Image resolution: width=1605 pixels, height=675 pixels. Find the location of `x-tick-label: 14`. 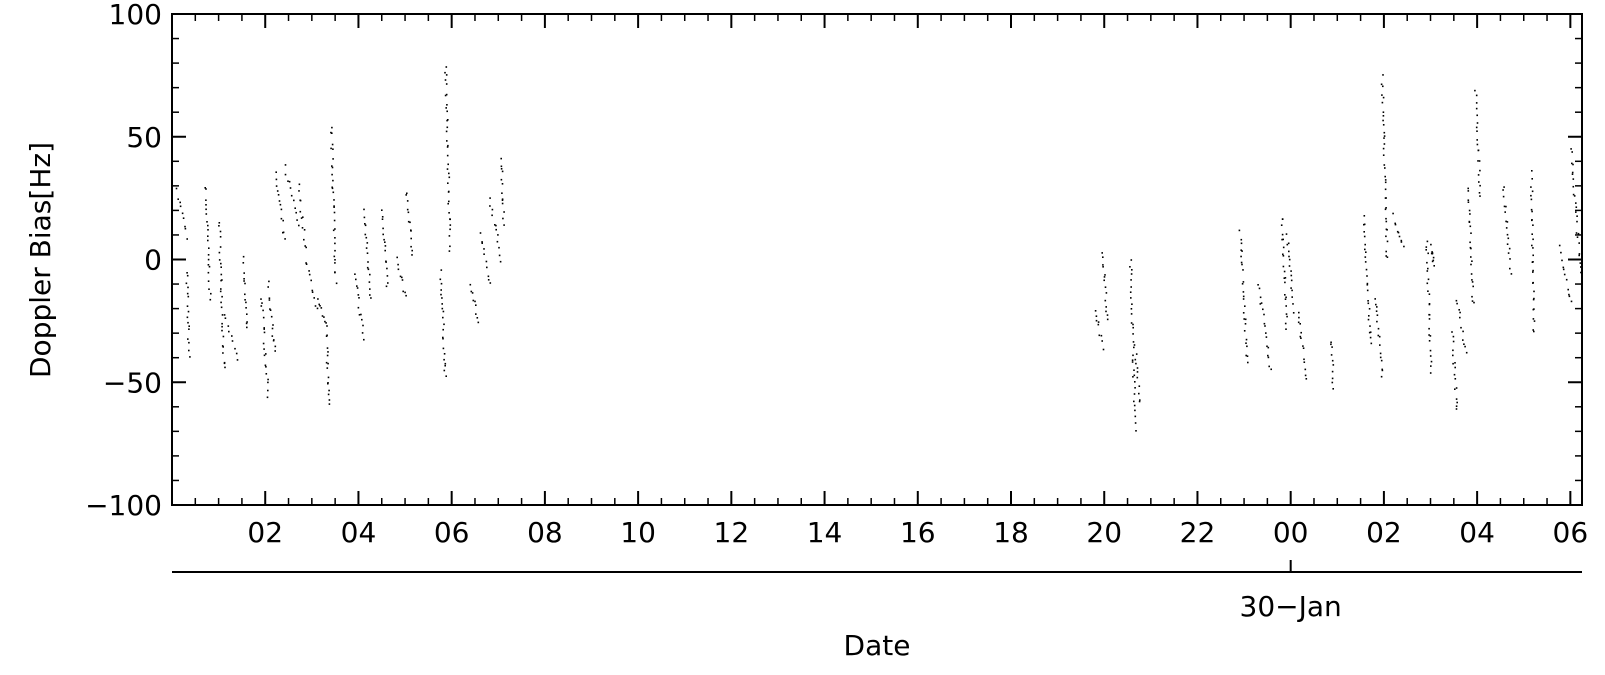

x-tick-label: 14 is located at coordinates (825, 532).